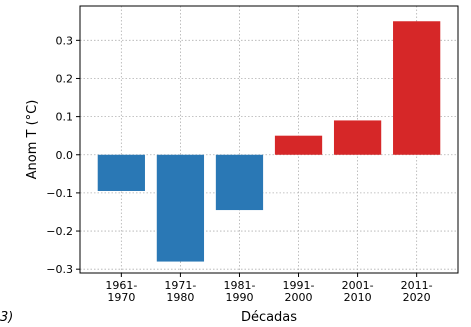  What do you see at coordinates (299, 297) in the screenshot?
I see `x-tick-label: 2000` at bounding box center [299, 297].